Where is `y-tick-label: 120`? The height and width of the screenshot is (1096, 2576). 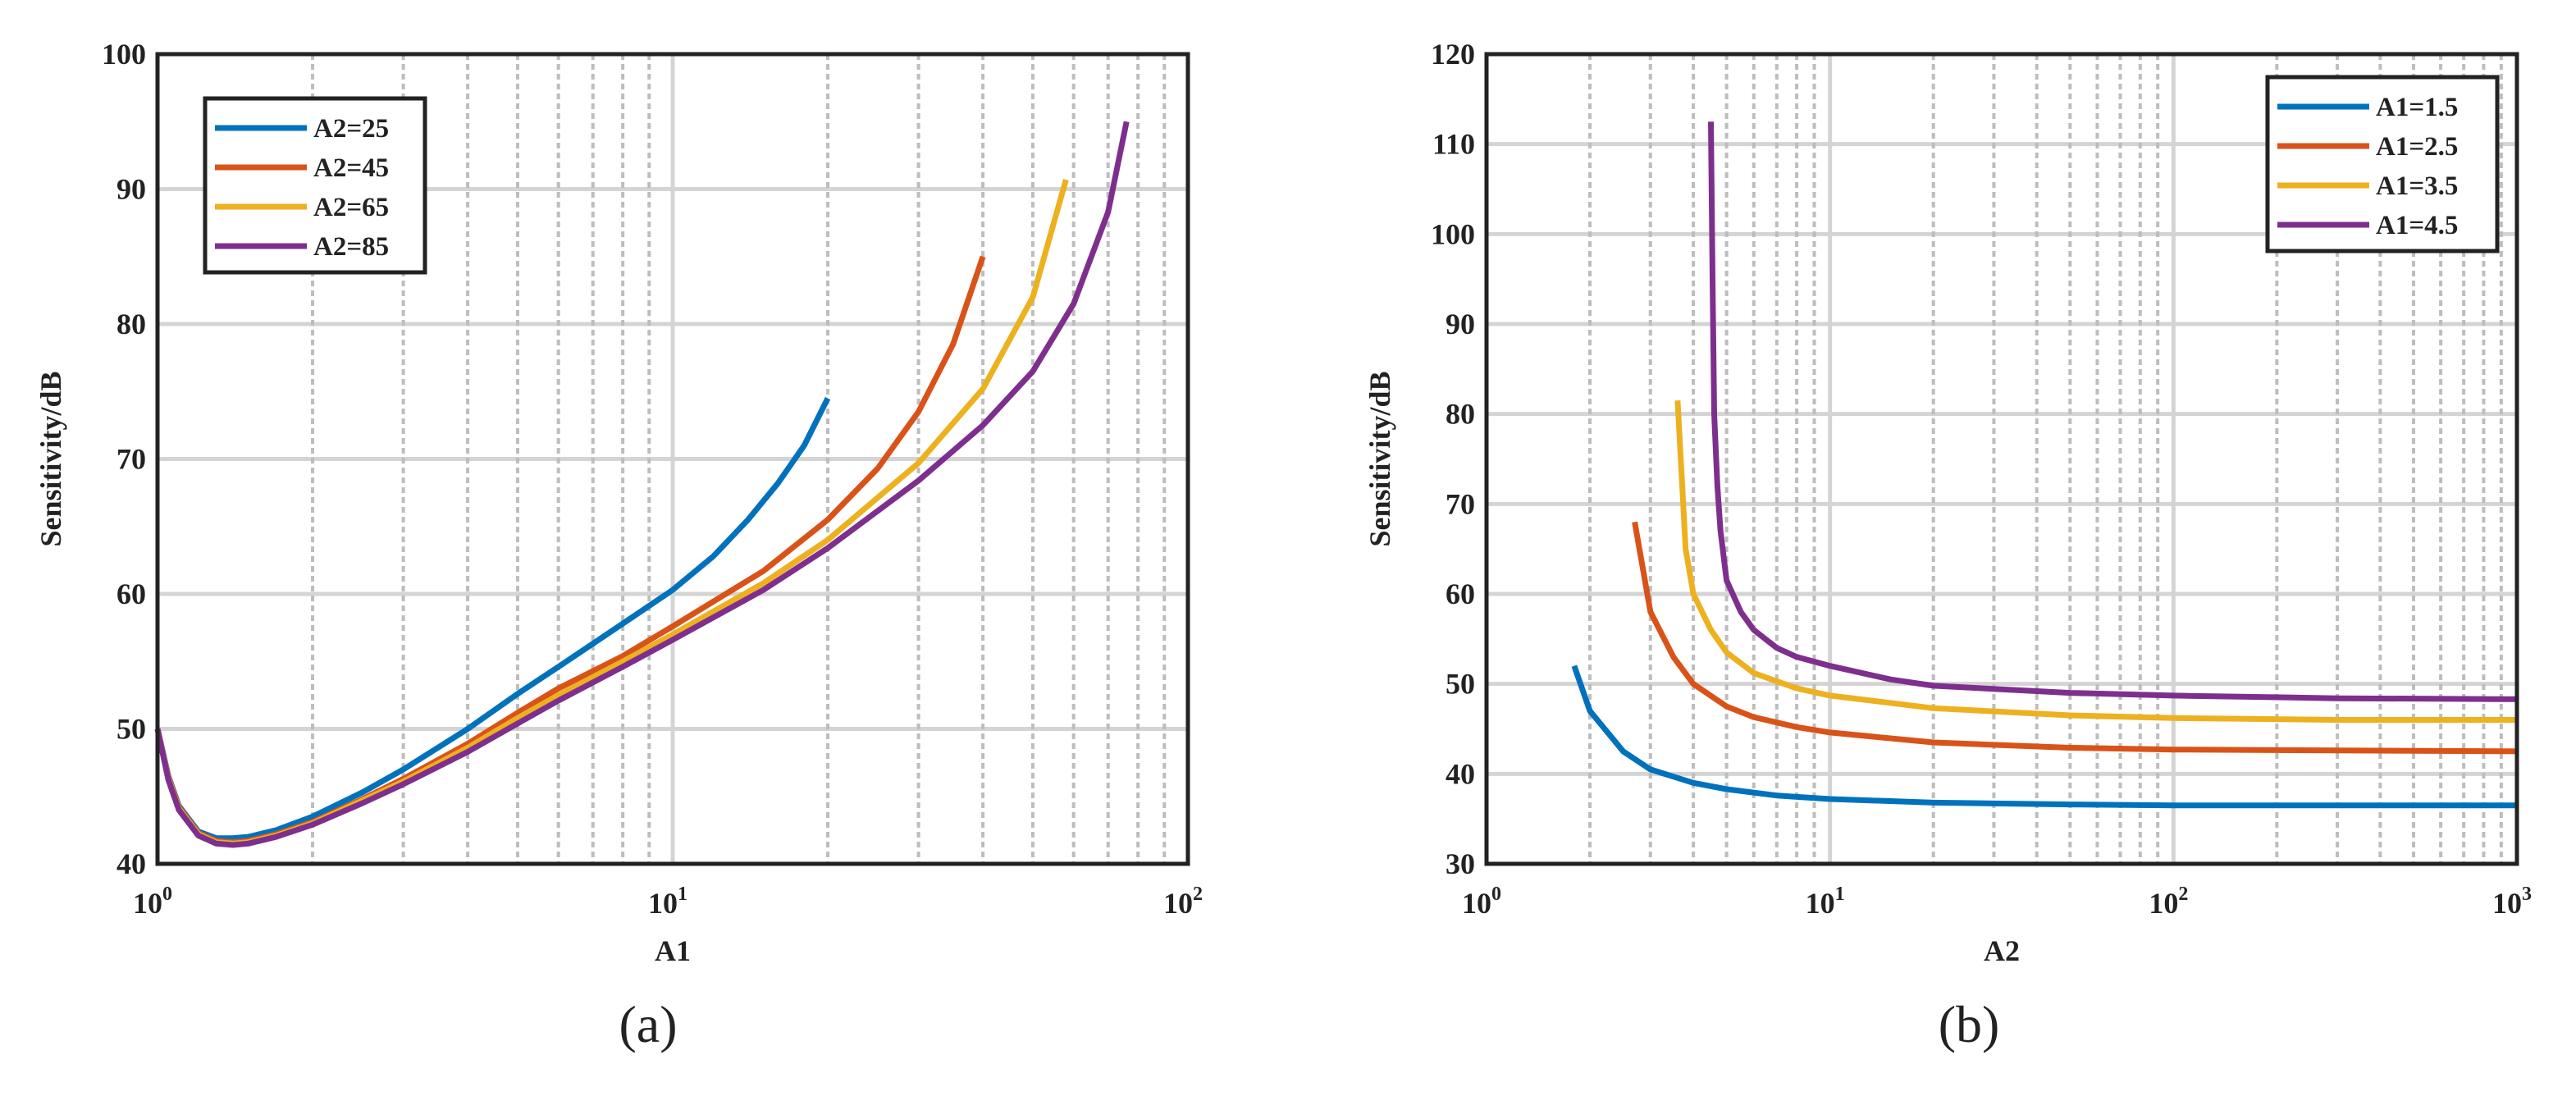 y-tick-label: 120 is located at coordinates (1453, 54).